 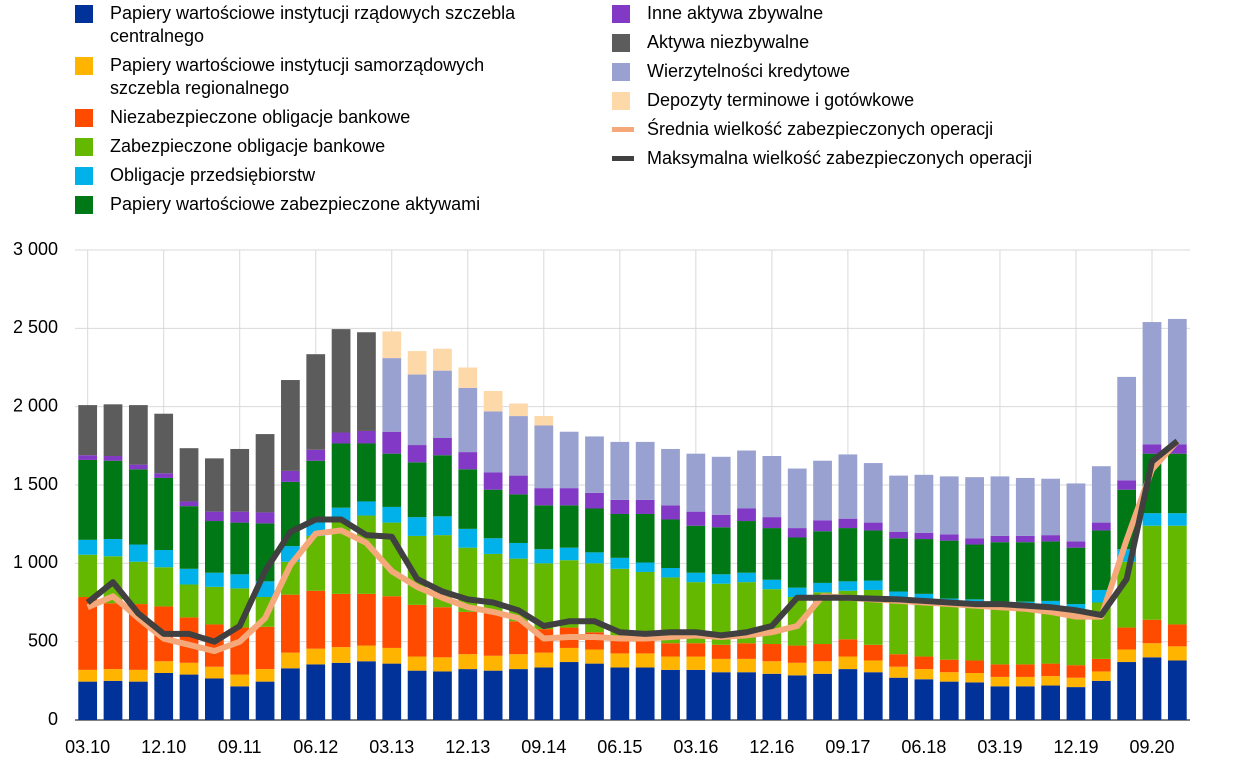 I want to click on x-tick-label: 09.14, so click(x=543, y=747).